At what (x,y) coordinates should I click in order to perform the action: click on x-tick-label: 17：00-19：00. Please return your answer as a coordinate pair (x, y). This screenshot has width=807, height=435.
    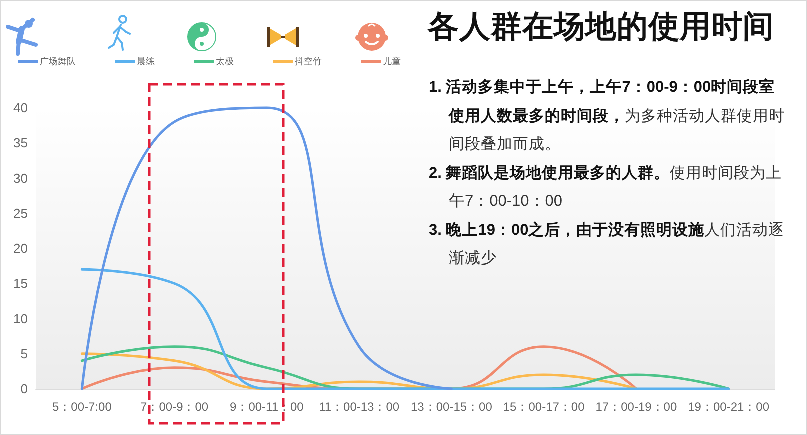
    Looking at the image, I should click on (637, 407).